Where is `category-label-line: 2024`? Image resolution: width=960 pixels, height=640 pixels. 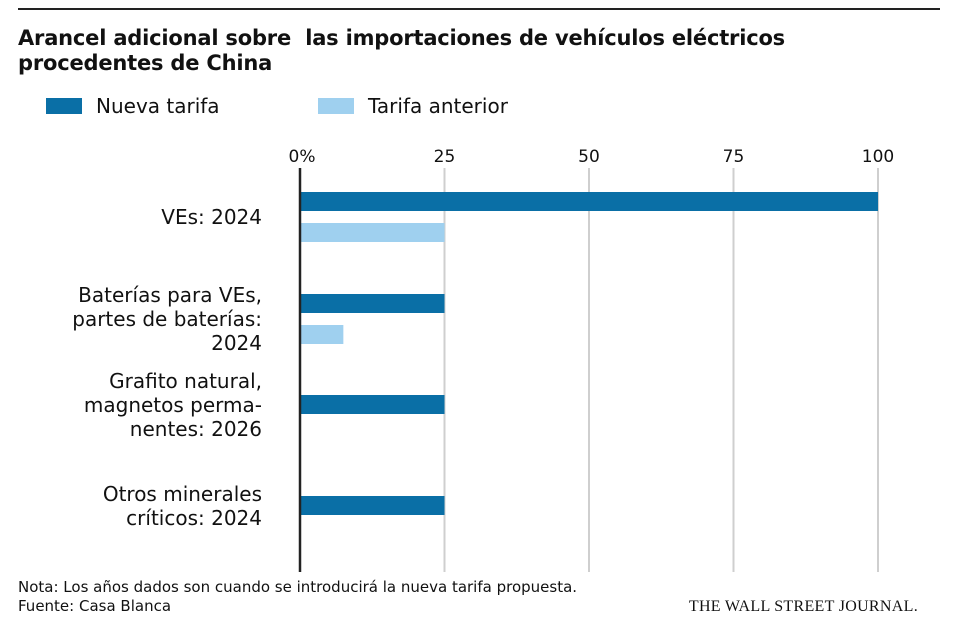
category-label-line: 2024 is located at coordinates (236, 343).